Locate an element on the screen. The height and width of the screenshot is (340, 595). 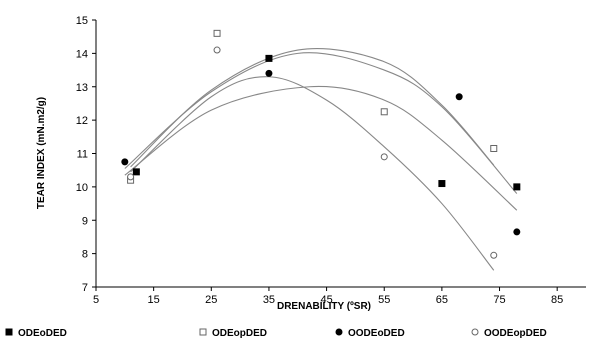
x-axis-title: DRENABILITY (ºSR) is located at coordinates (324, 306).